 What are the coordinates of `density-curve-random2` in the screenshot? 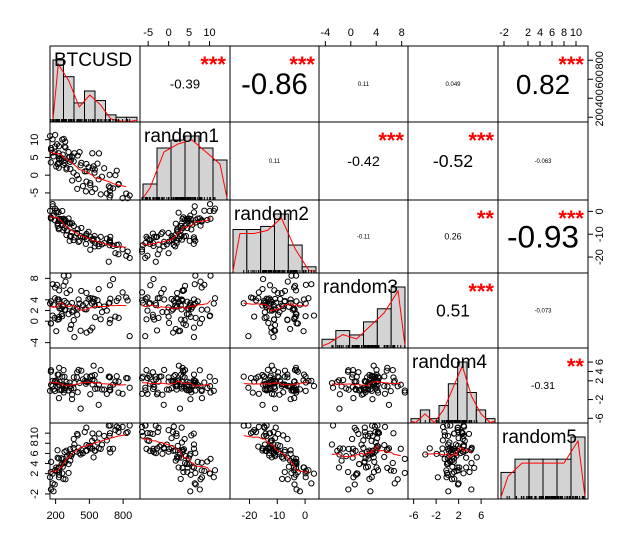 It's located at (274, 244).